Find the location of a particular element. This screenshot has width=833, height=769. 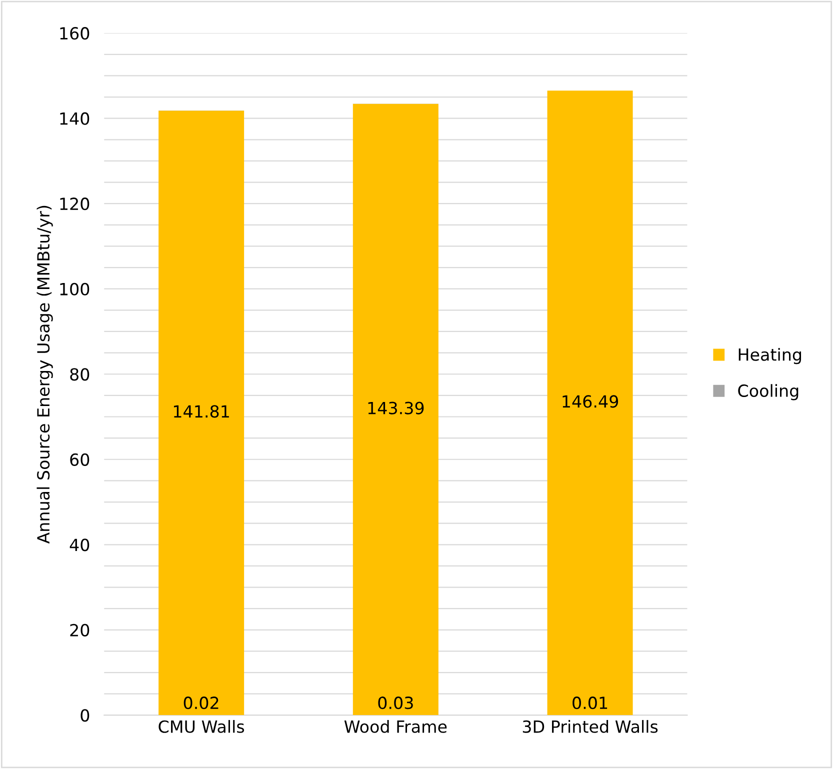

legend-label: Cooling is located at coordinates (768, 392).